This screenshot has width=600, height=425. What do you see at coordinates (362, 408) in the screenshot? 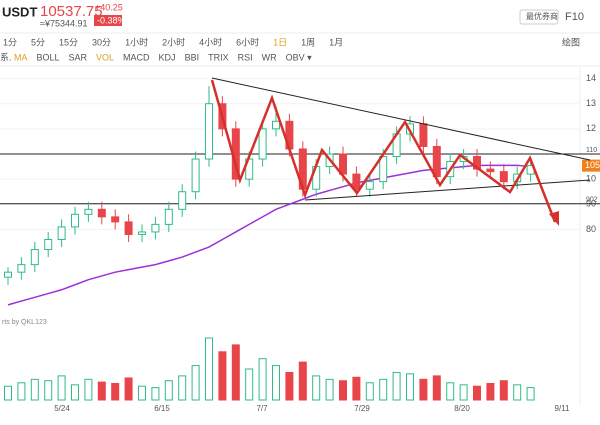
I see `x-tick-label: 7/29` at bounding box center [362, 408].